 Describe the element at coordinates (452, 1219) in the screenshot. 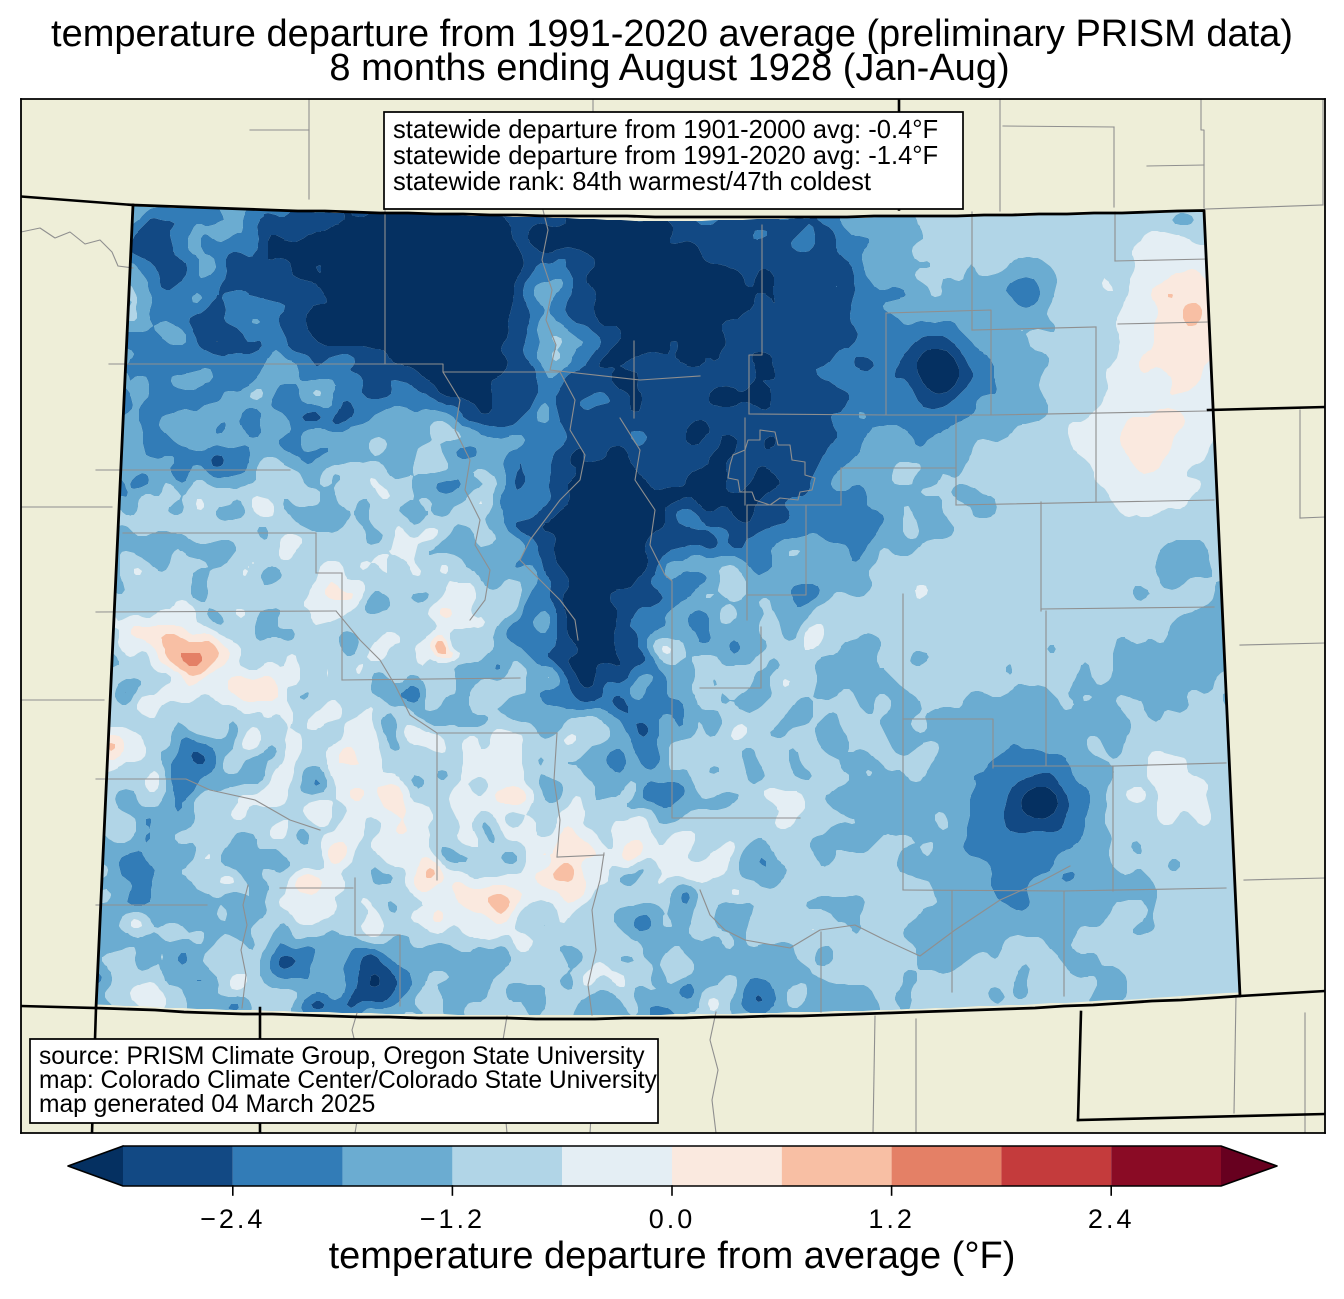

I see `svg-text: −1.2` at that location.